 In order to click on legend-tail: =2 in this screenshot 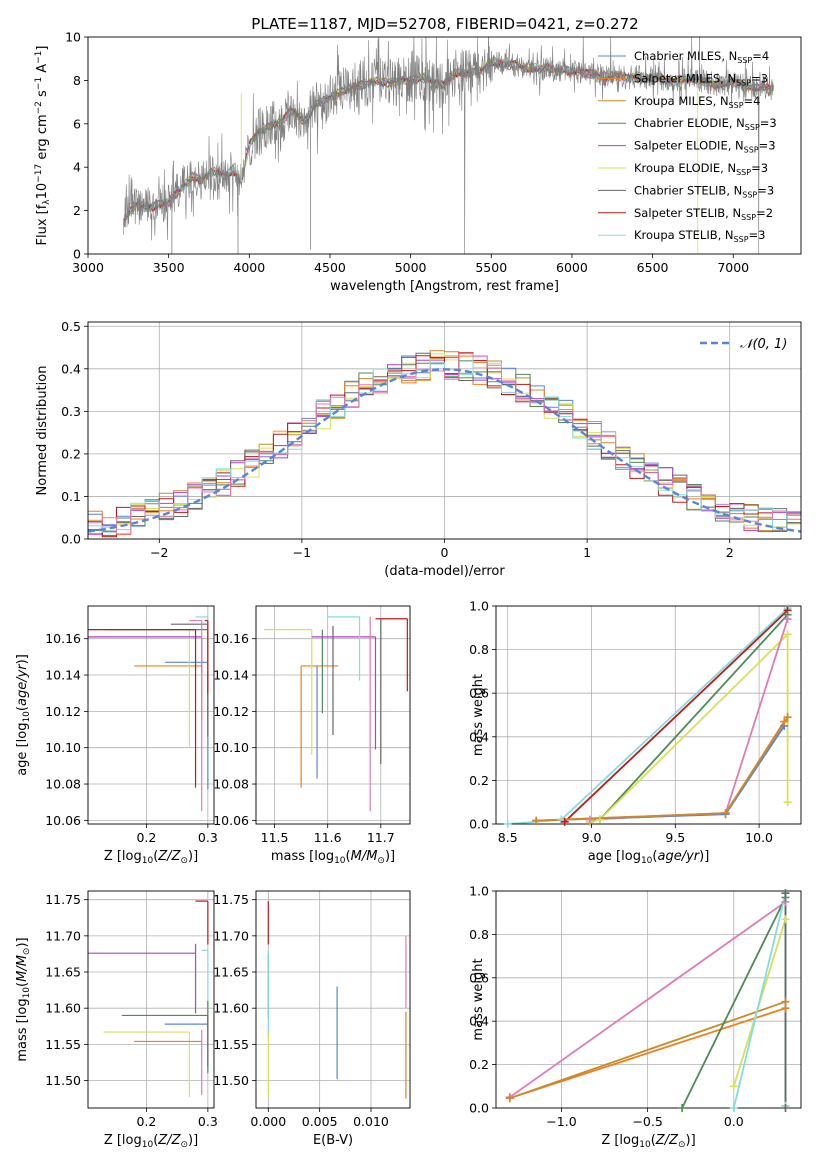, I will do `click(764, 213)`.